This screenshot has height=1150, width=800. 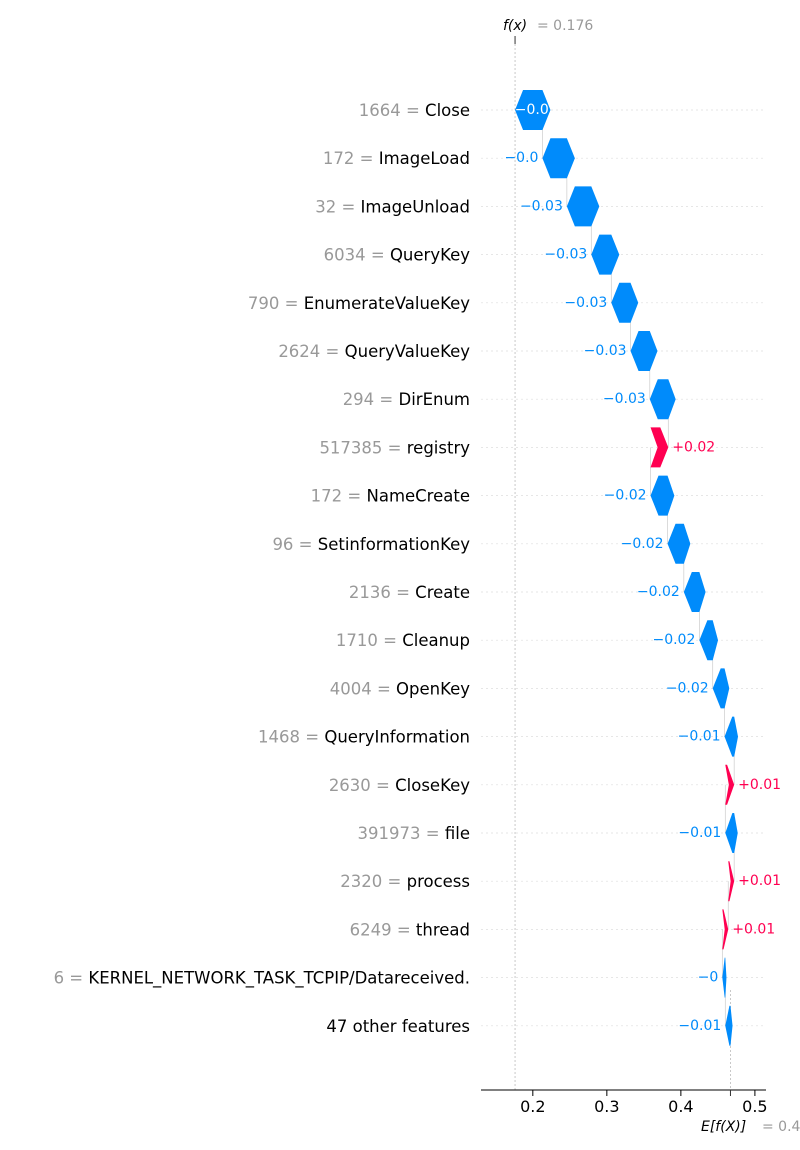 What do you see at coordinates (447, 110) in the screenshot?
I see `feature-name: Close` at bounding box center [447, 110].